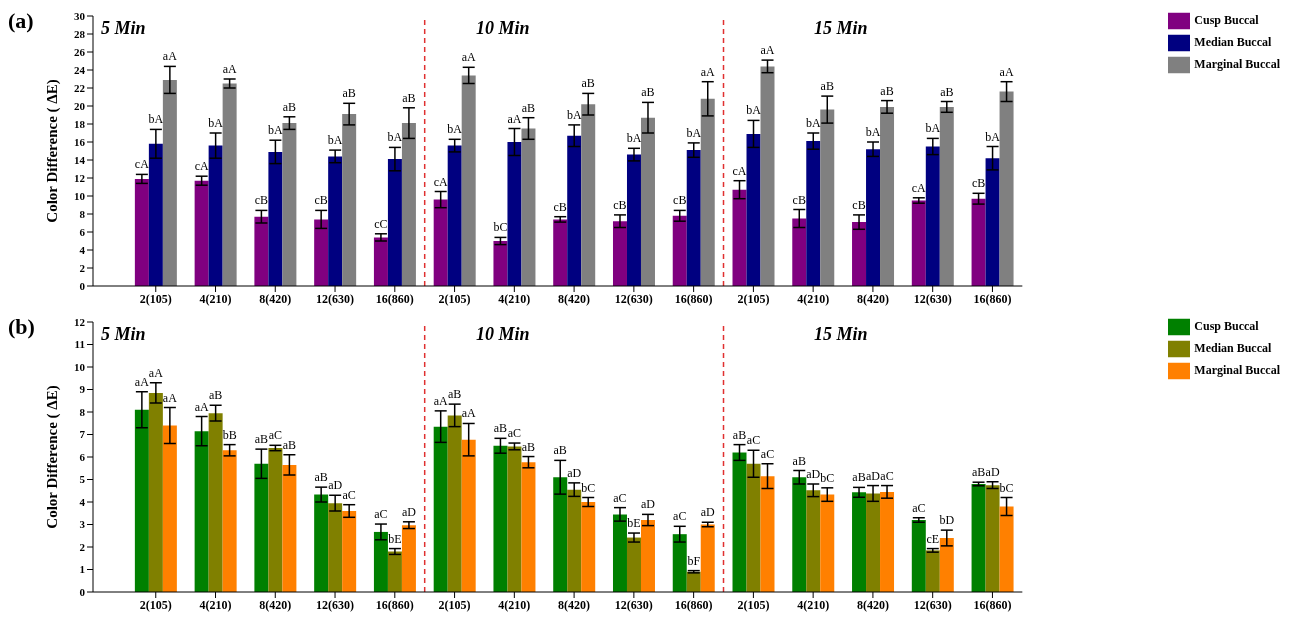  I want to click on y-tick-label: 26, so click(80, 51).